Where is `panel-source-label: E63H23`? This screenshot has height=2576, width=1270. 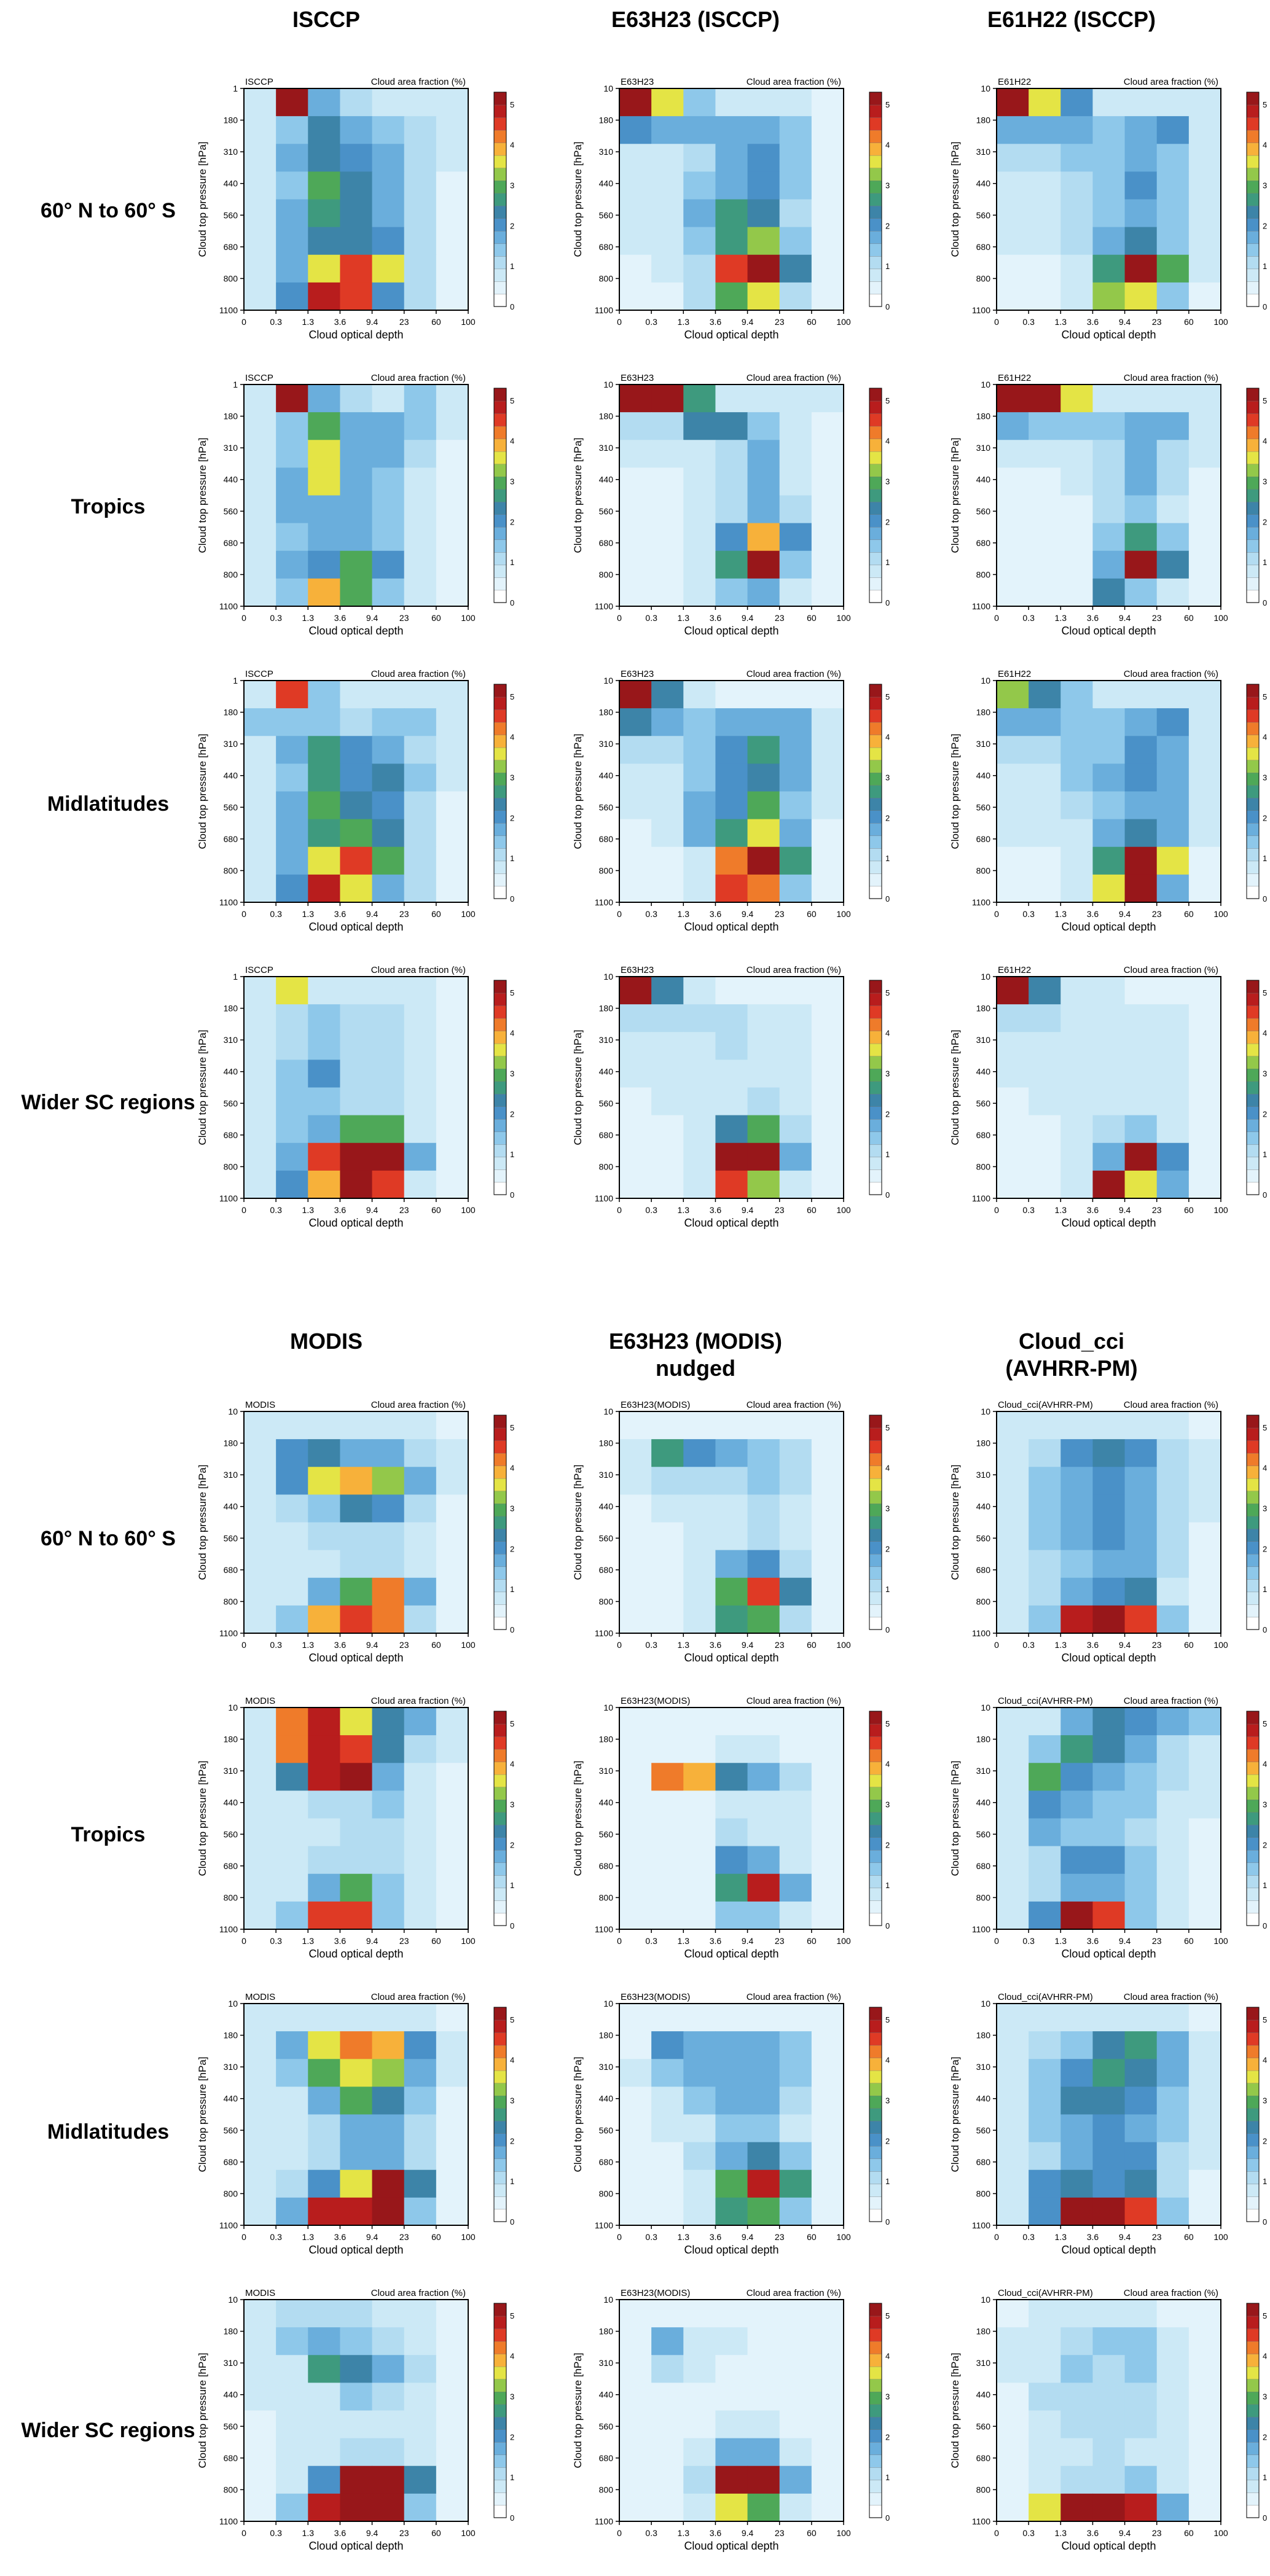
panel-source-label: E63H23 is located at coordinates (637, 82).